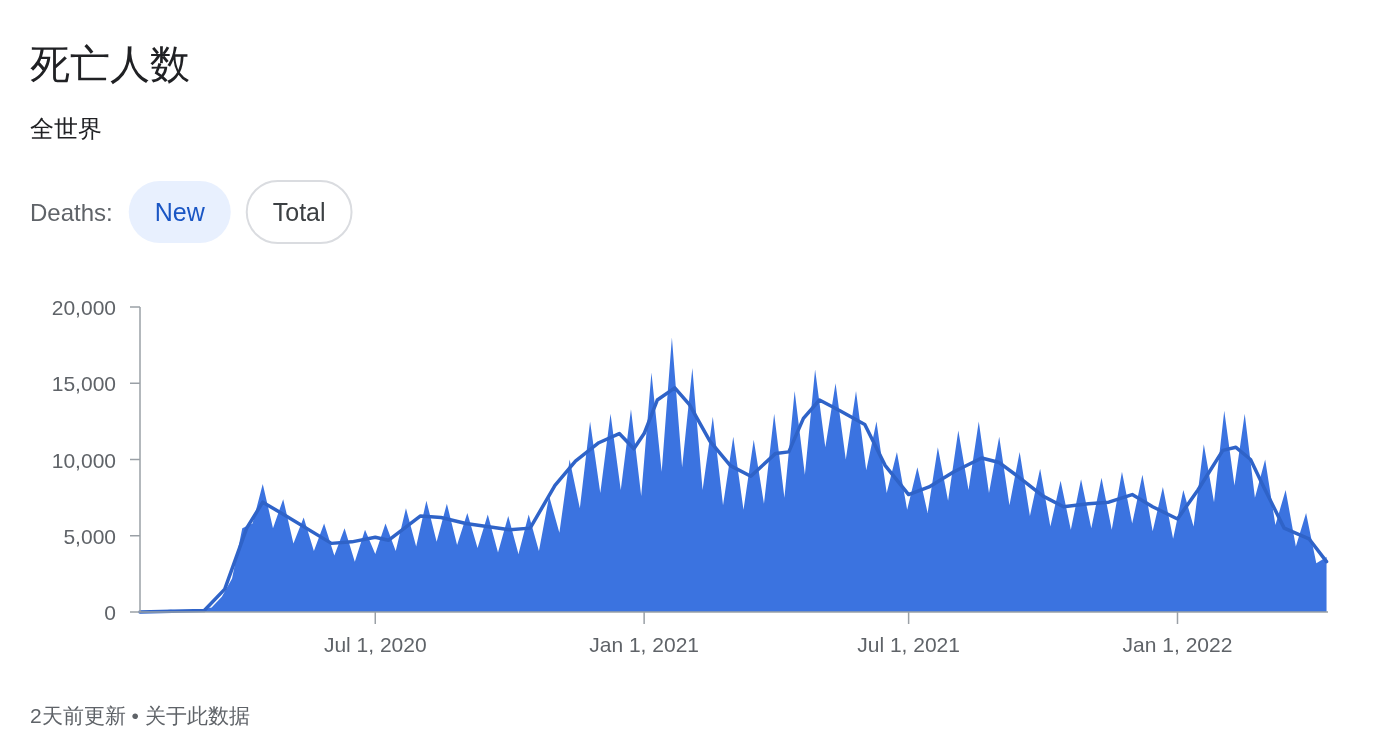  I want to click on text: Deaths:, so click(71, 212).